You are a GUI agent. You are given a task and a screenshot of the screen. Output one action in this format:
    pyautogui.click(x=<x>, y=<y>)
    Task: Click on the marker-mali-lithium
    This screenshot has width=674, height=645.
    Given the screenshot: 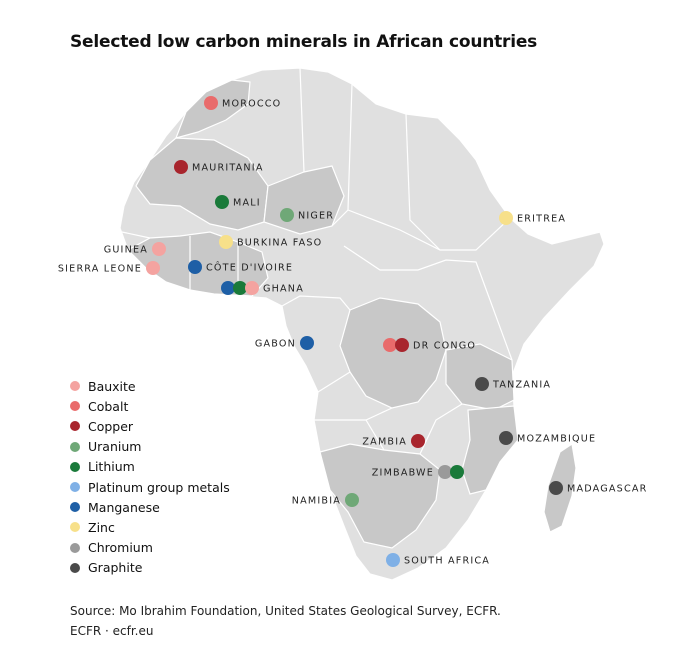 What is the action you would take?
    pyautogui.click(x=222, y=202)
    